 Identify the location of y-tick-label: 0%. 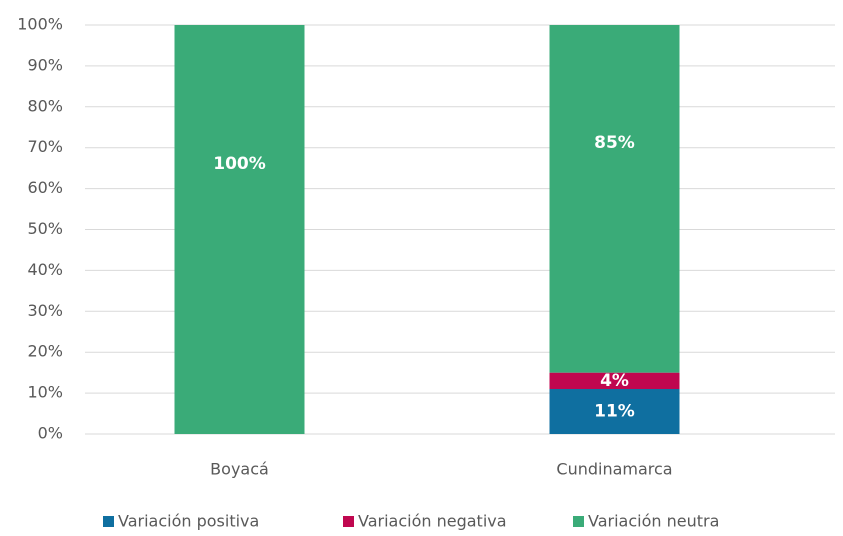
(50, 433).